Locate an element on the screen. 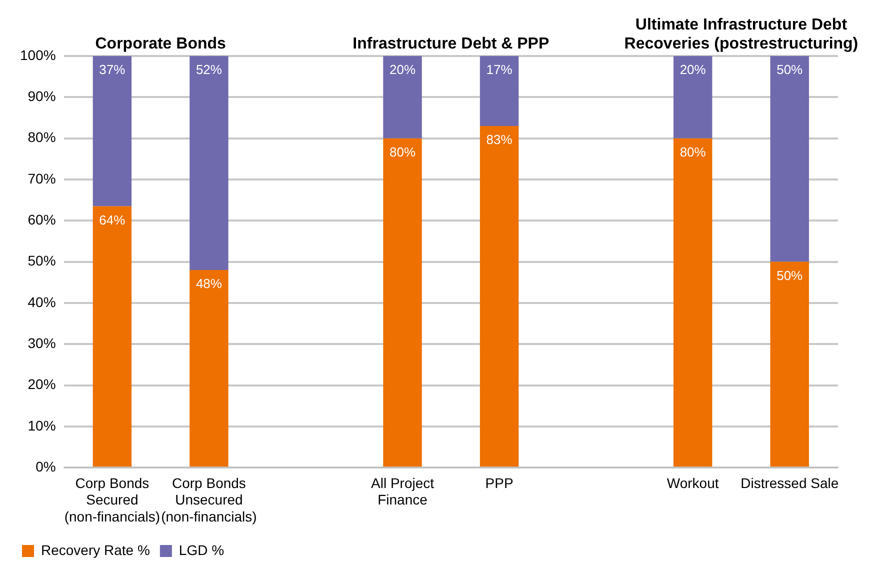  y-tick-label: 40% is located at coordinates (42, 302).